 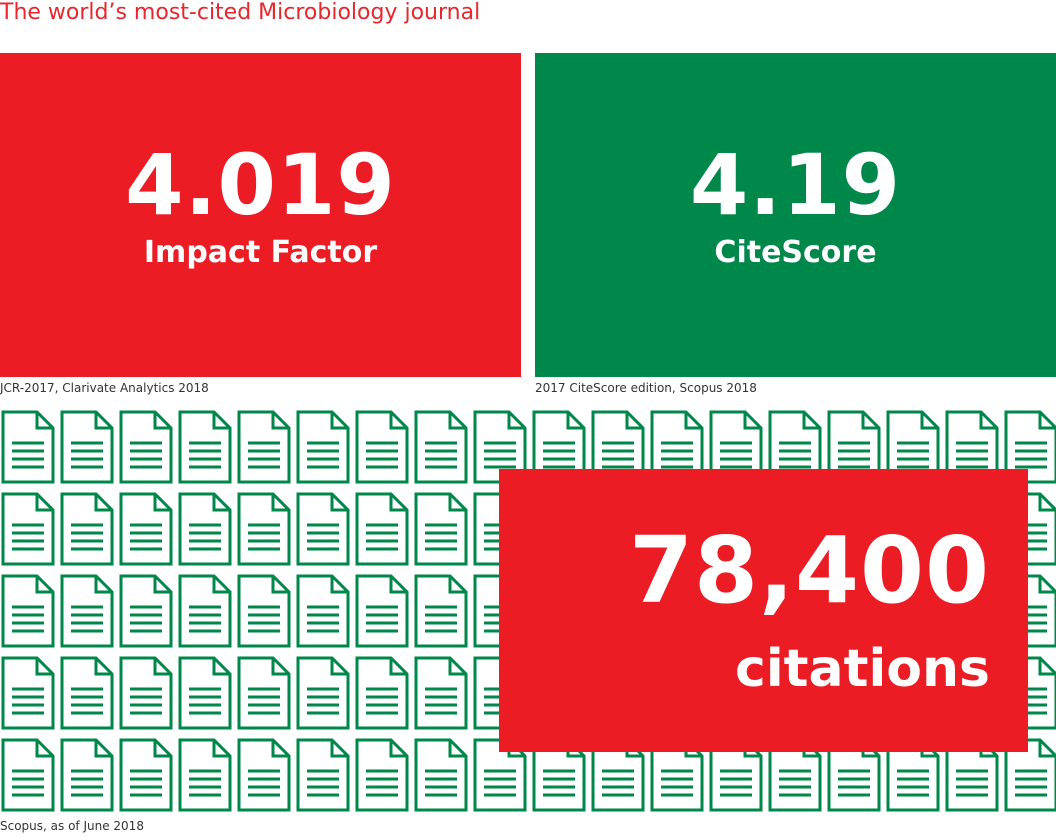 What do you see at coordinates (809, 570) in the screenshot?
I see `citations-value: 78,400` at bounding box center [809, 570].